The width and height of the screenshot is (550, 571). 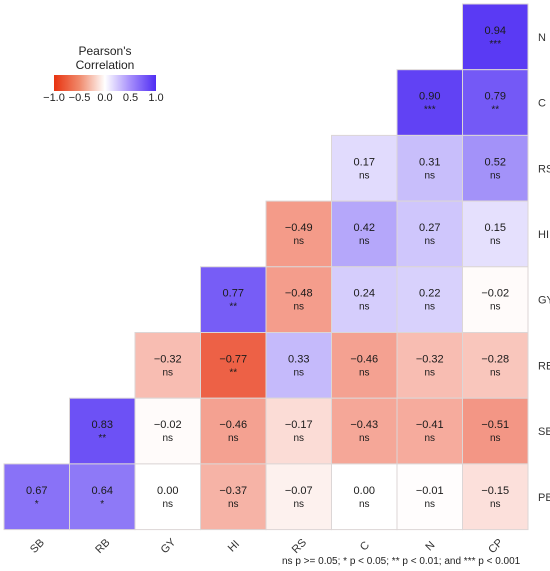 I want to click on cell-pb-sb: 0.67 *, so click(x=36, y=497).